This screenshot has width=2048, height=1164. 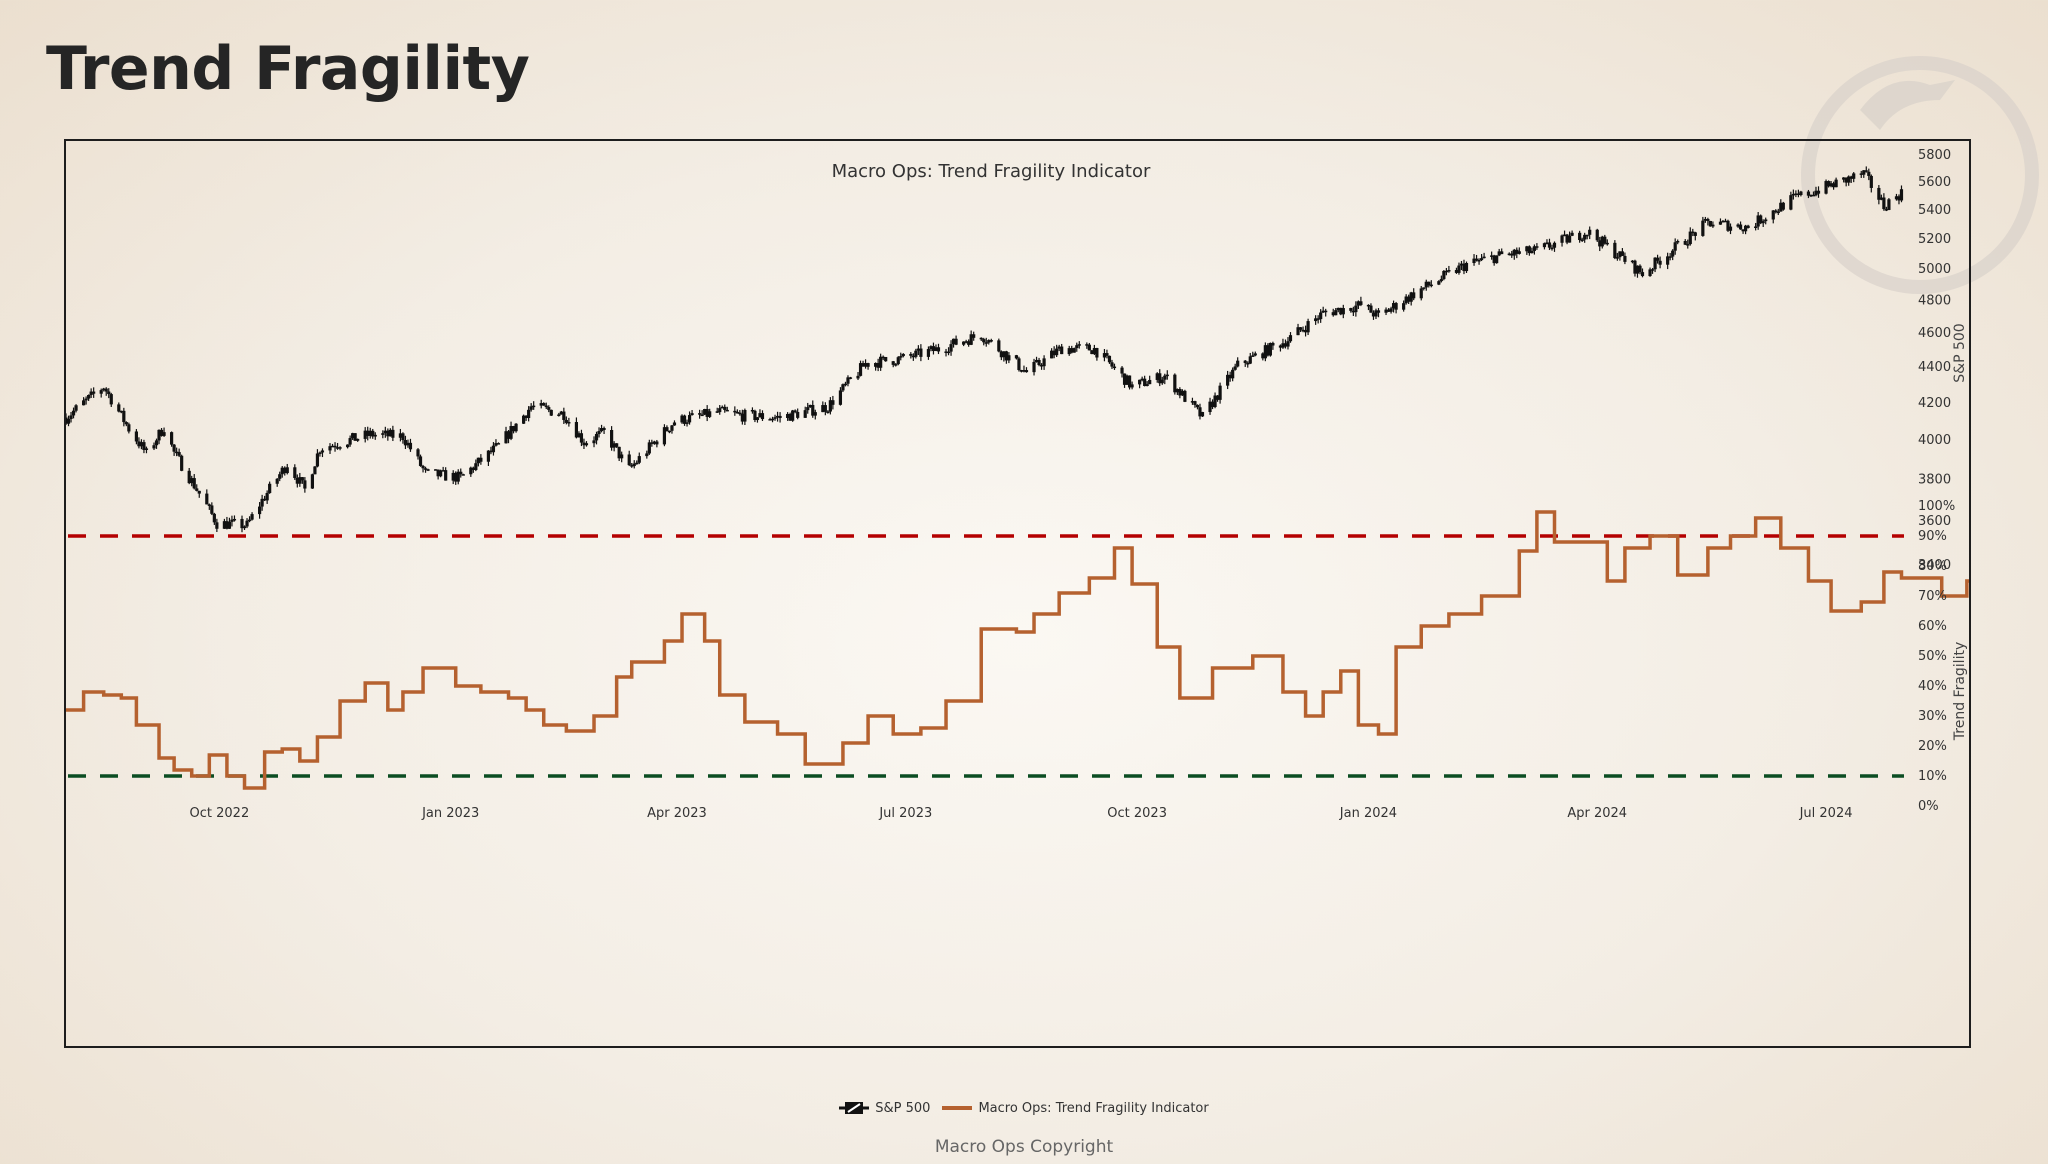 What do you see at coordinates (1934, 210) in the screenshot?
I see `price-axis-tick-label: 5400` at bounding box center [1934, 210].